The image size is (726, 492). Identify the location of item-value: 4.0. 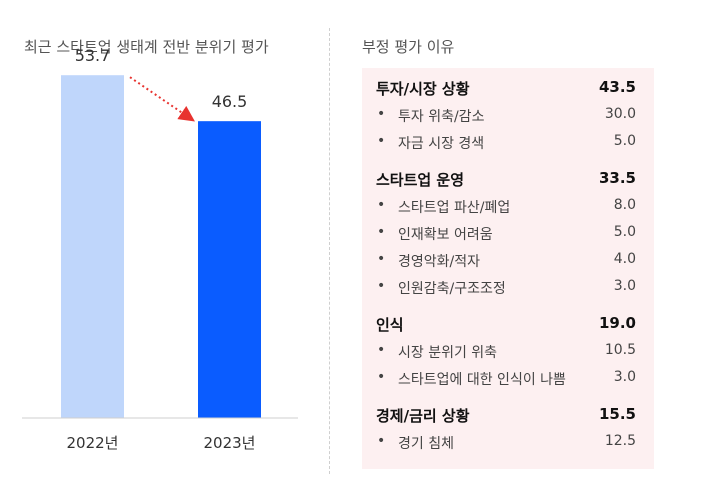
(624, 259).